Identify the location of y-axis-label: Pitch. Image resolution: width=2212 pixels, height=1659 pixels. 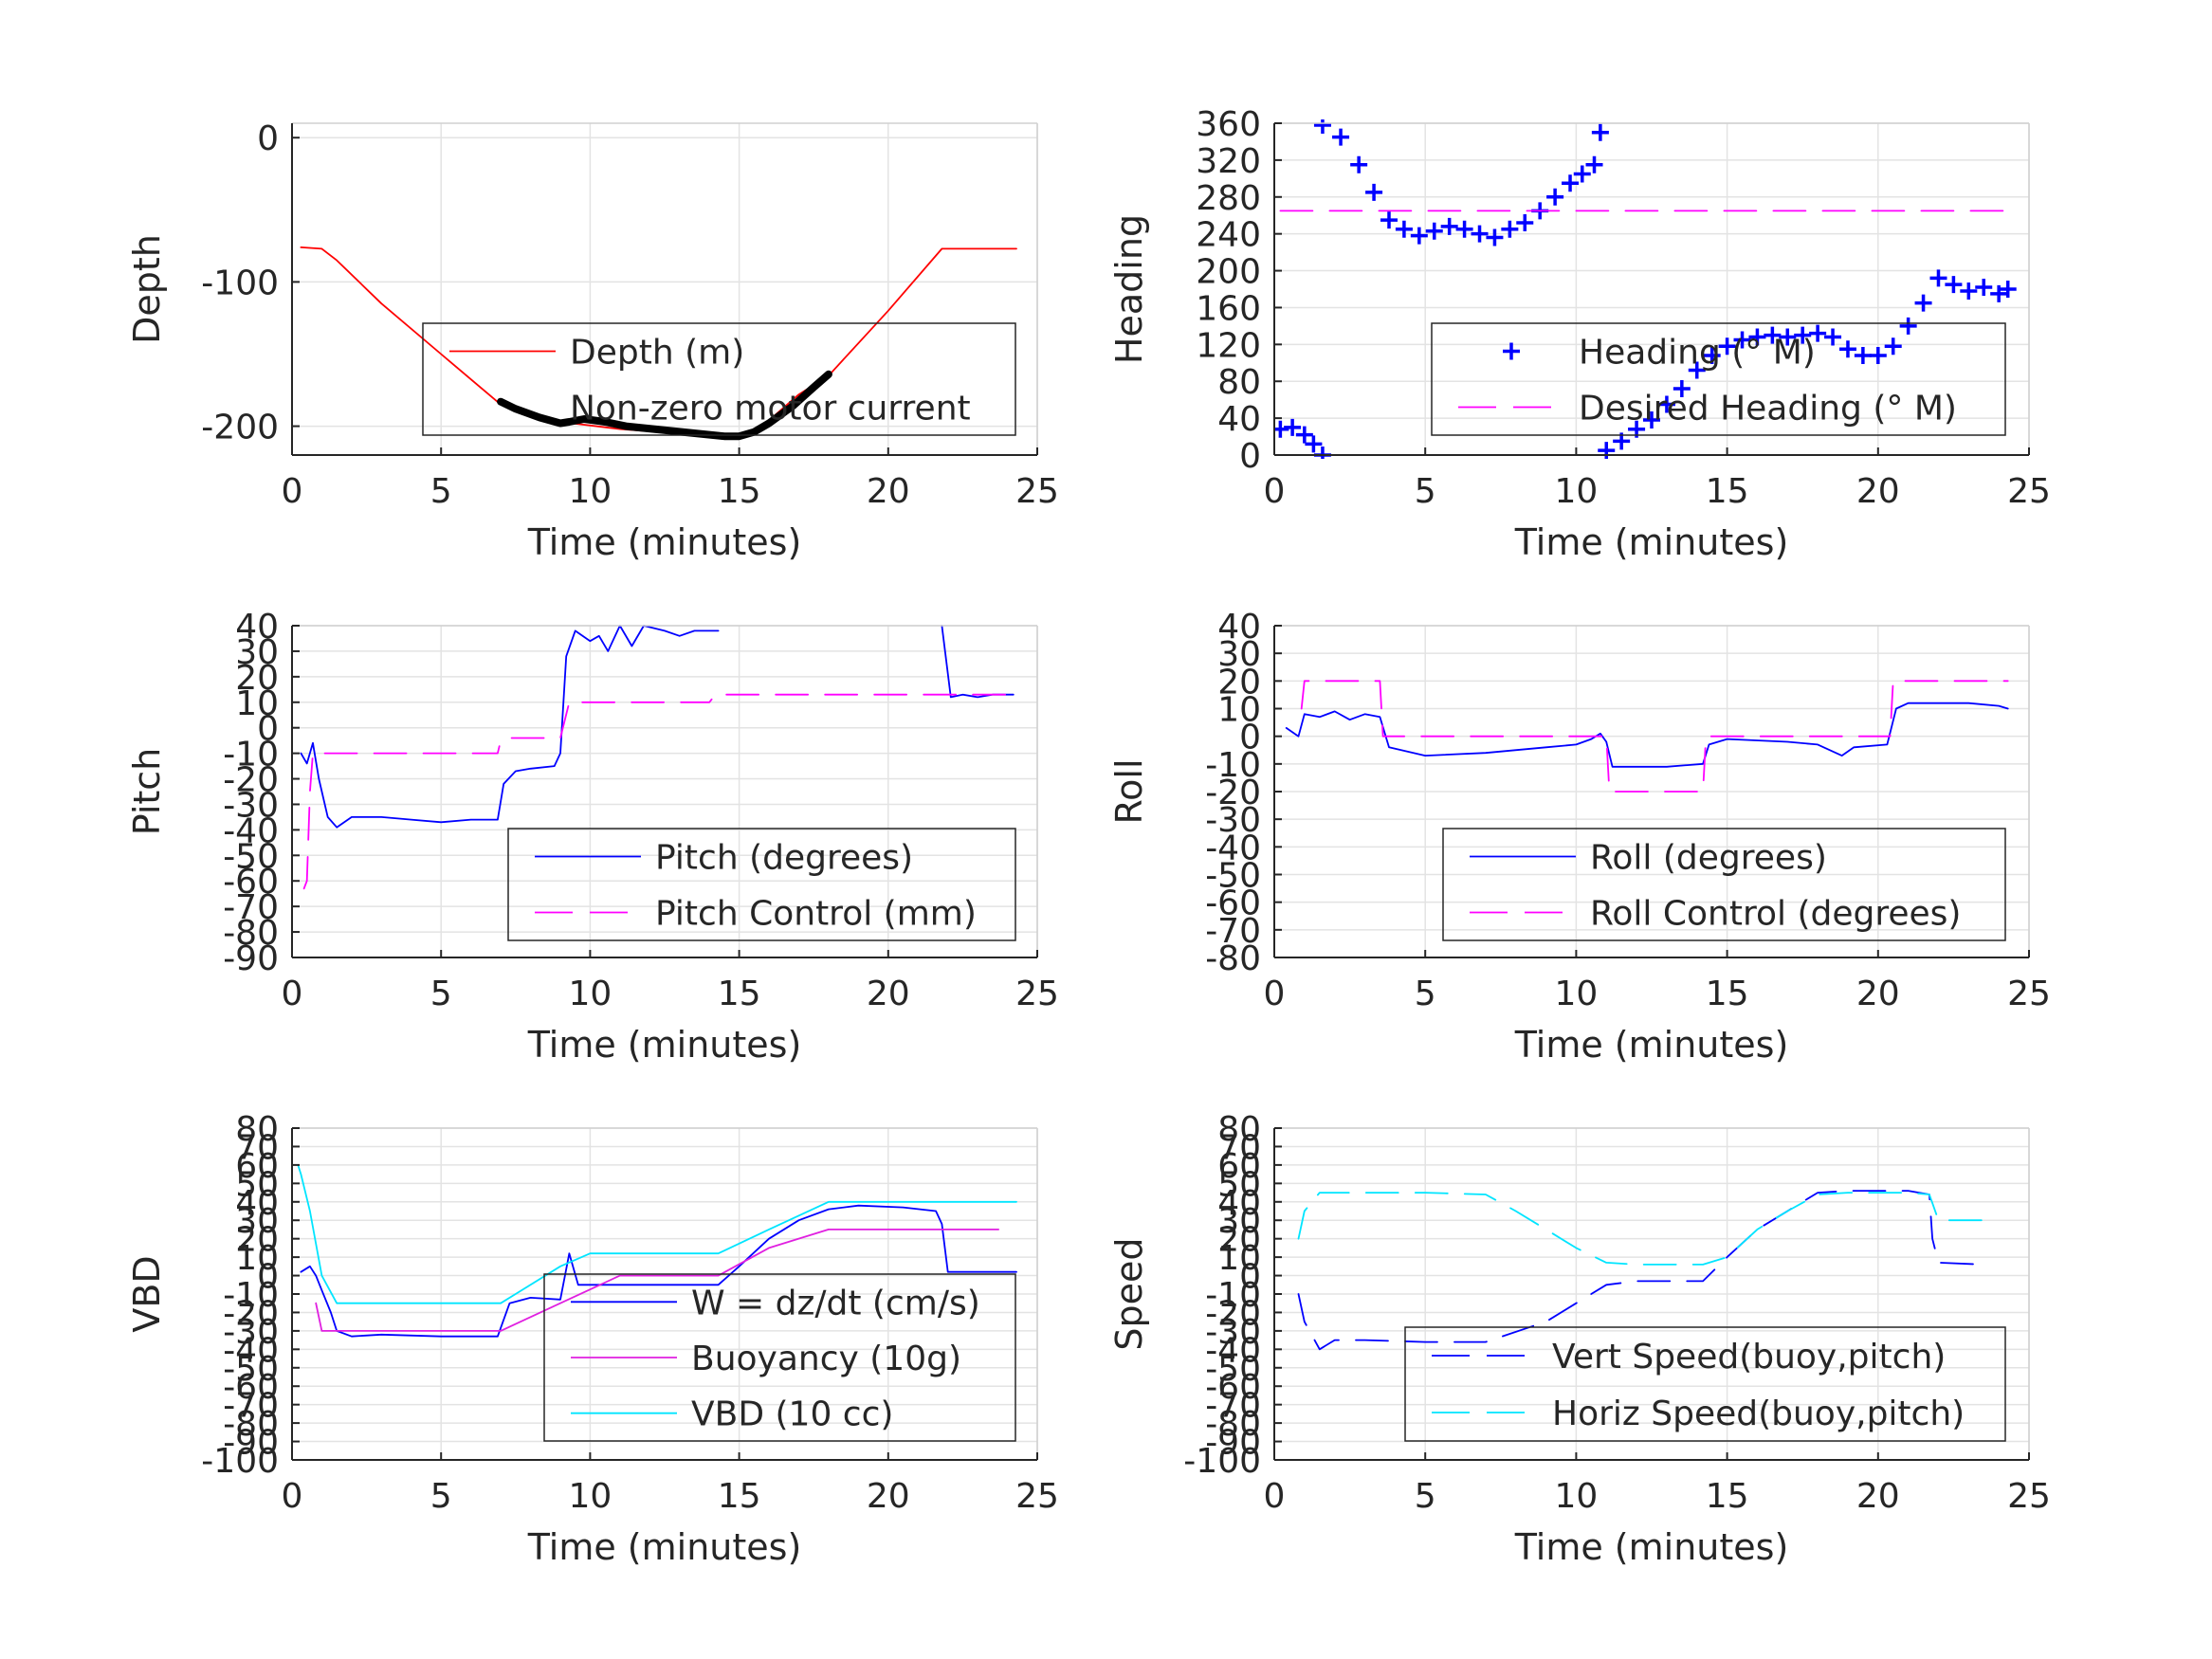
(147, 792).